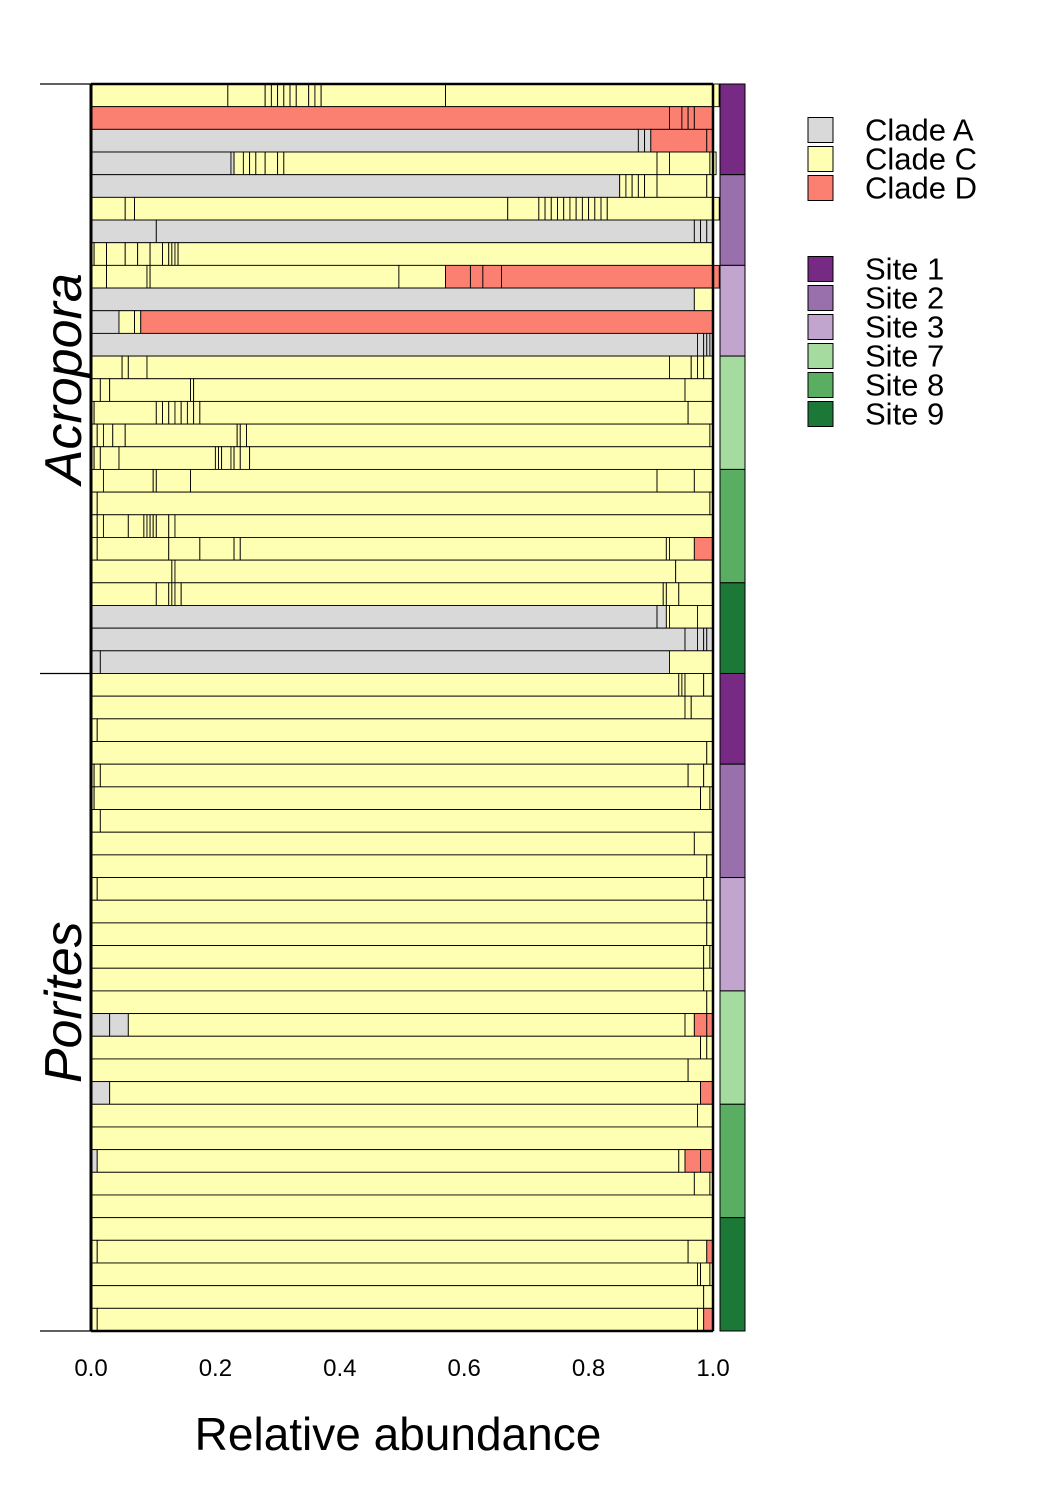  I want to click on legend-label: Site 8, so click(904, 385).